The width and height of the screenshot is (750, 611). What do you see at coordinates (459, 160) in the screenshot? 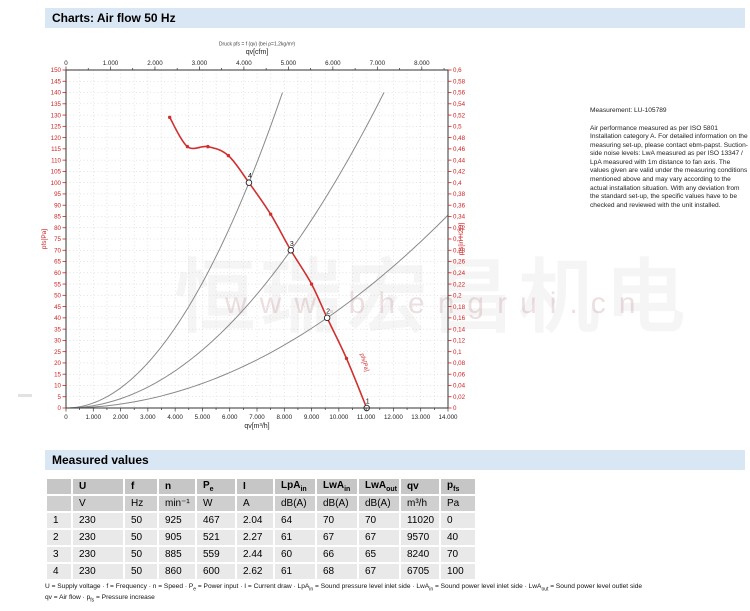
I see `svg-text: 0,44` at bounding box center [459, 160].